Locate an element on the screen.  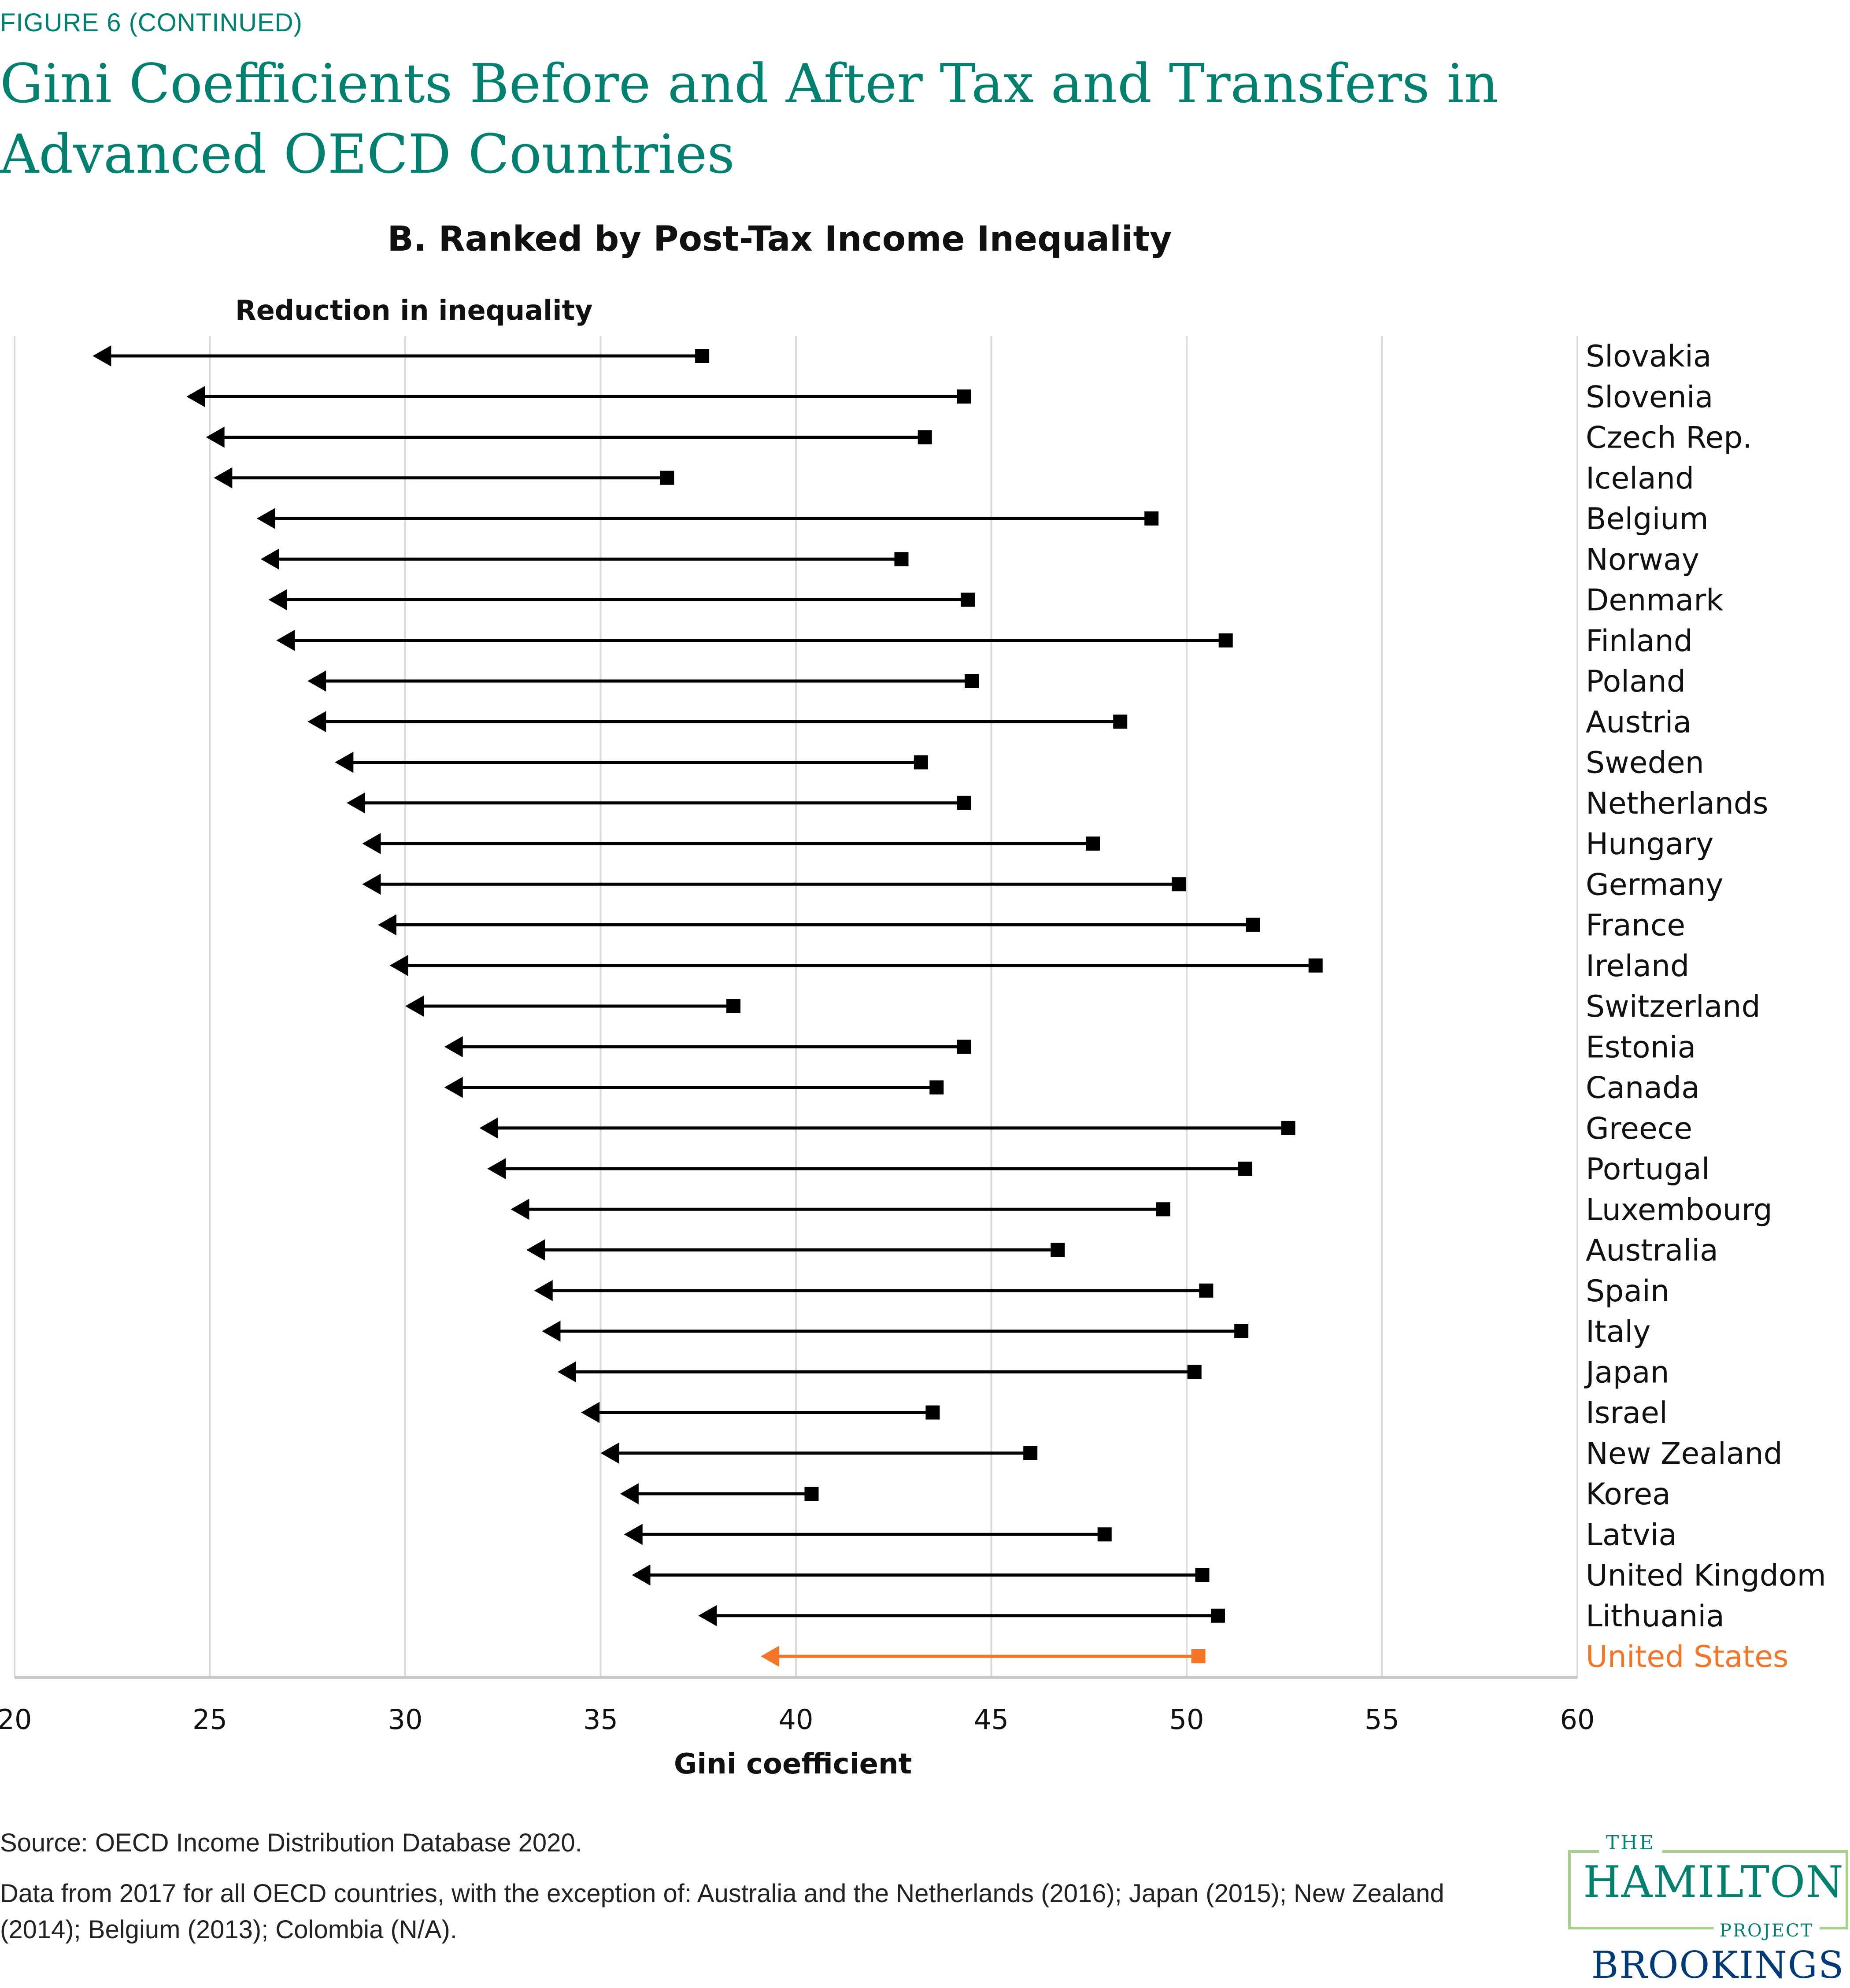
x-tick-label: 60 is located at coordinates (1577, 1719).